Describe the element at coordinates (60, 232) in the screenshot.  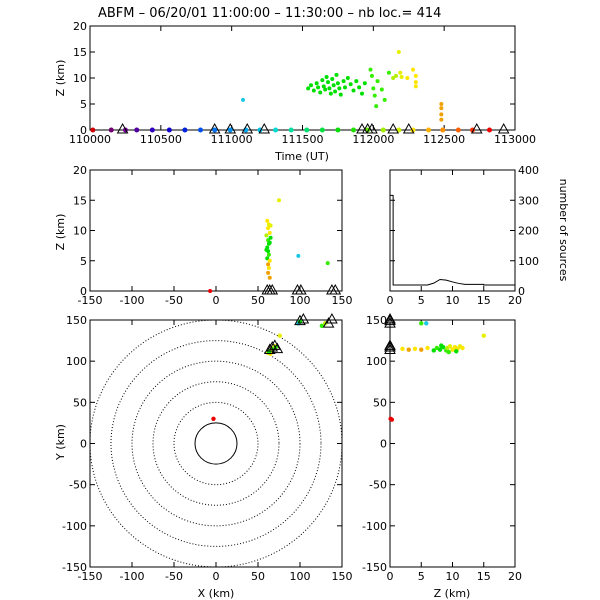
I see `x-height-ylabel: Z (km)` at that location.